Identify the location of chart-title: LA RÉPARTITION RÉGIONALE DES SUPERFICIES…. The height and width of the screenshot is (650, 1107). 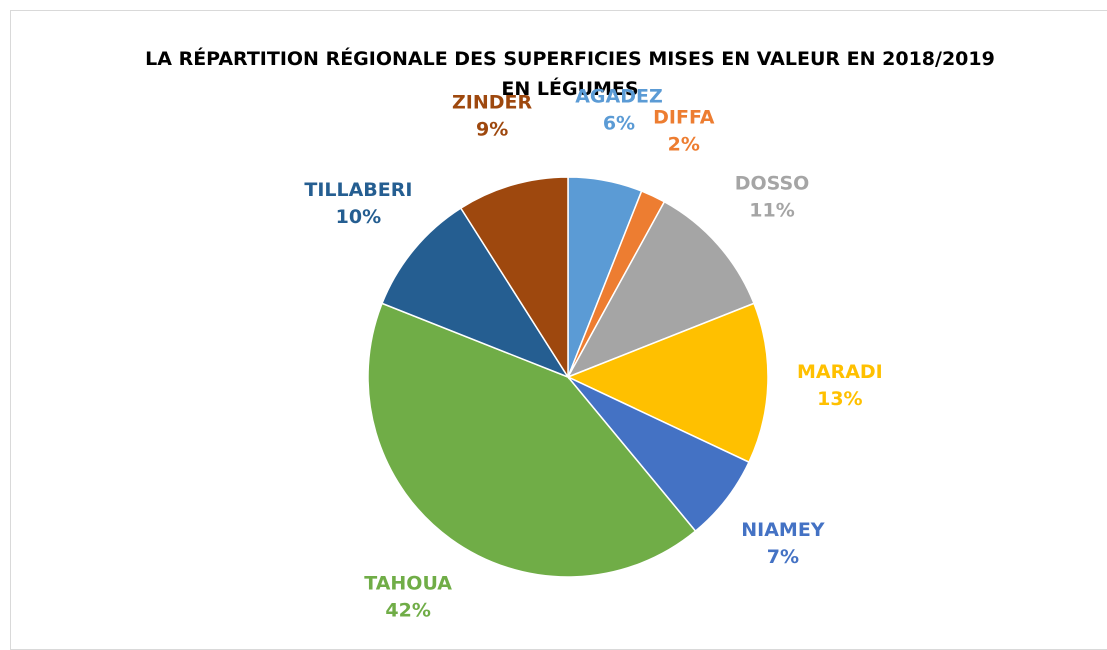
(570, 74).